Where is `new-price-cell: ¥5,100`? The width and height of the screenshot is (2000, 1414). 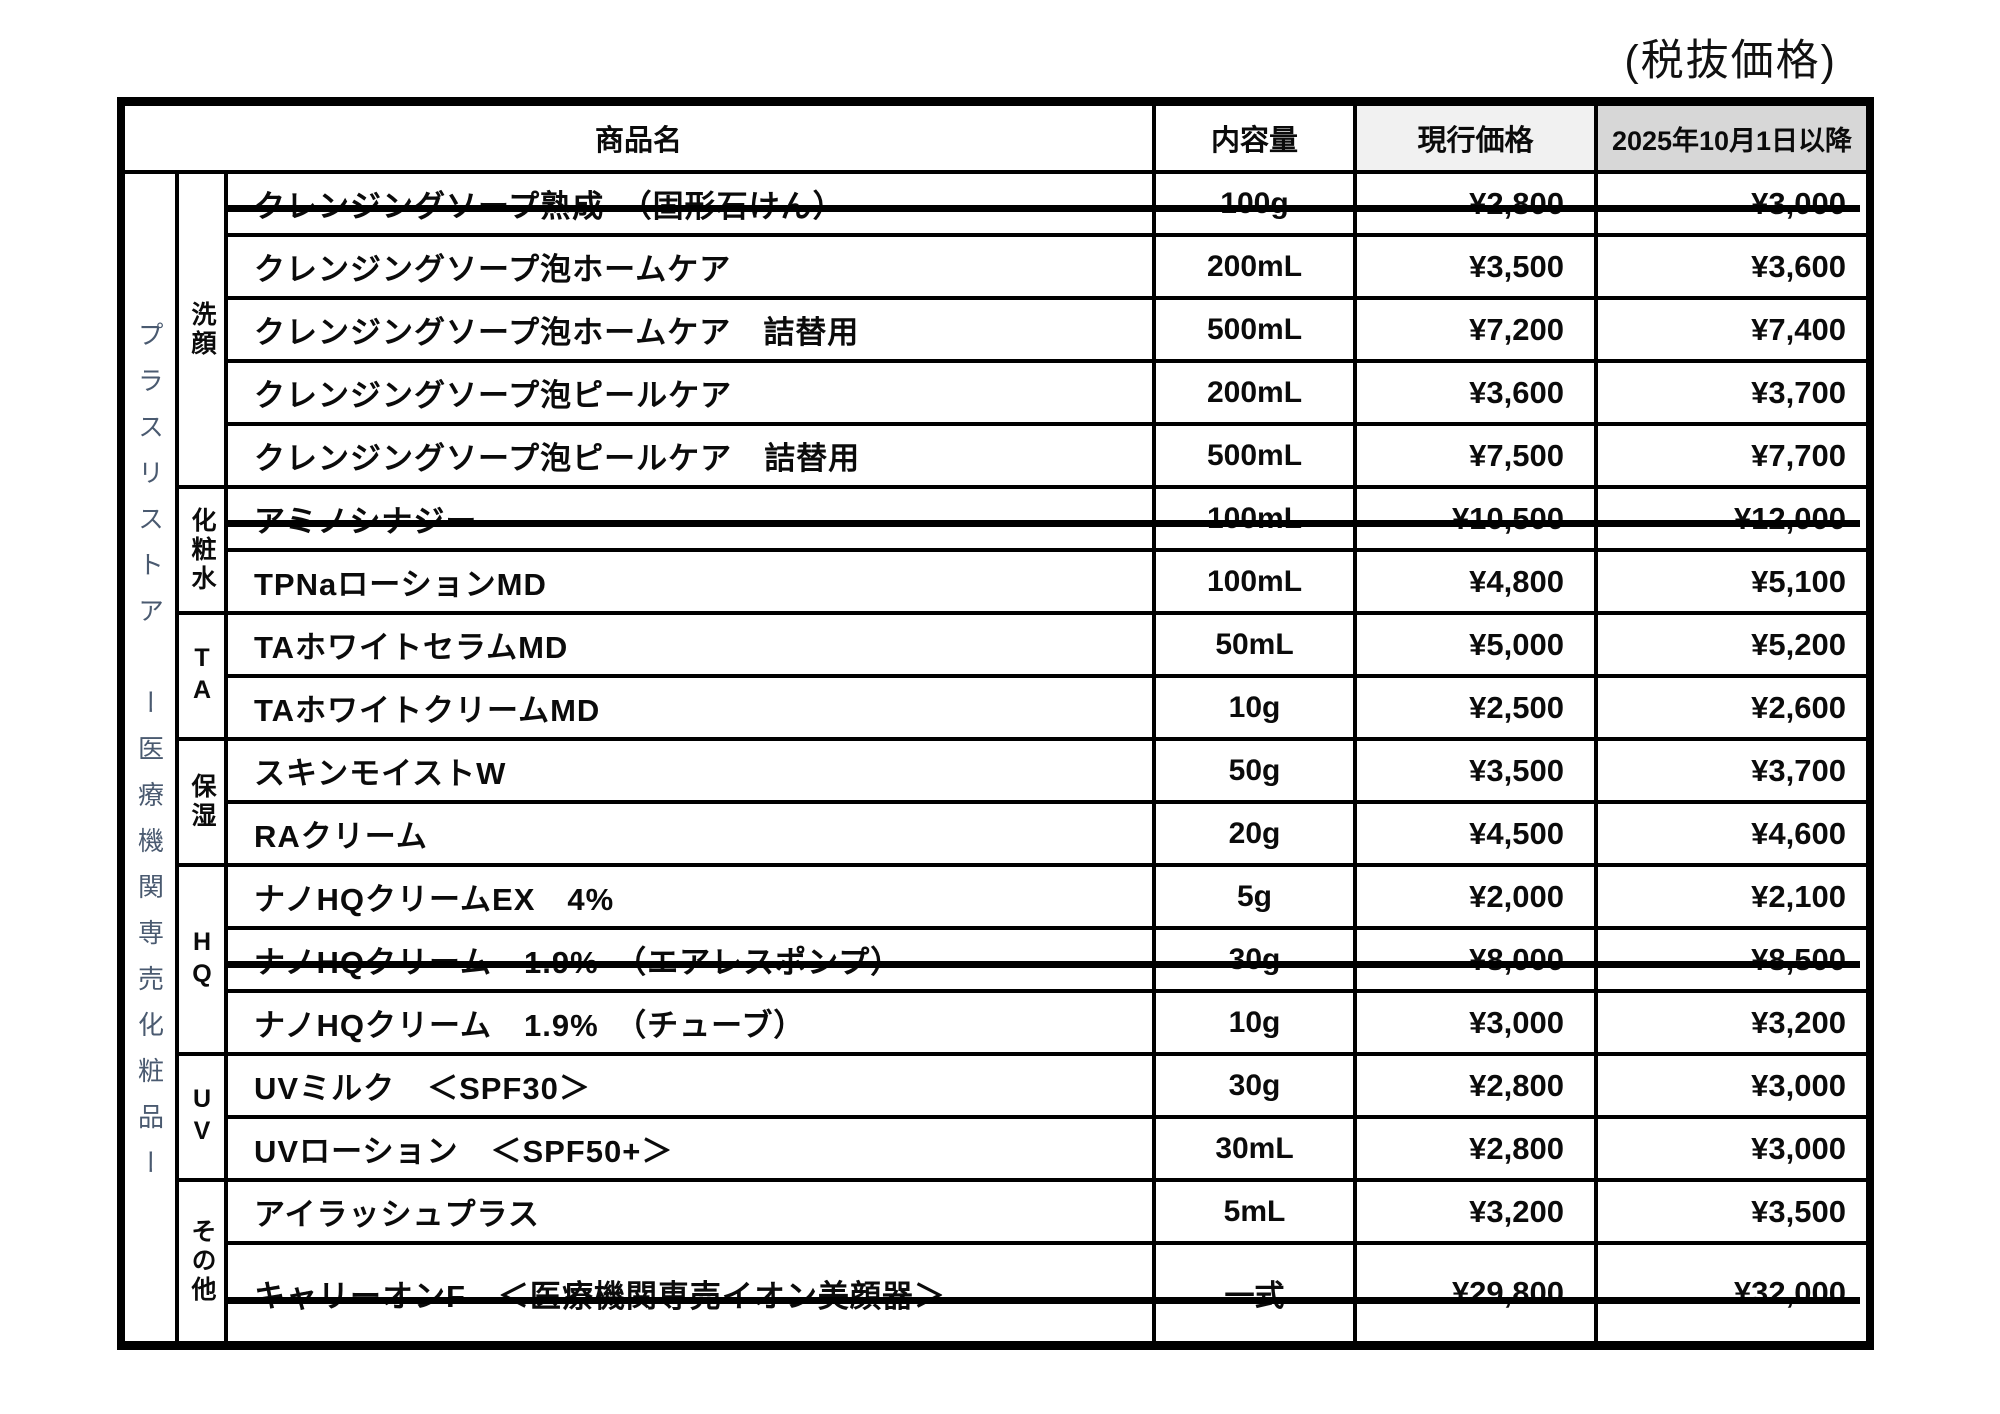
new-price-cell: ¥5,100 is located at coordinates (1732, 581).